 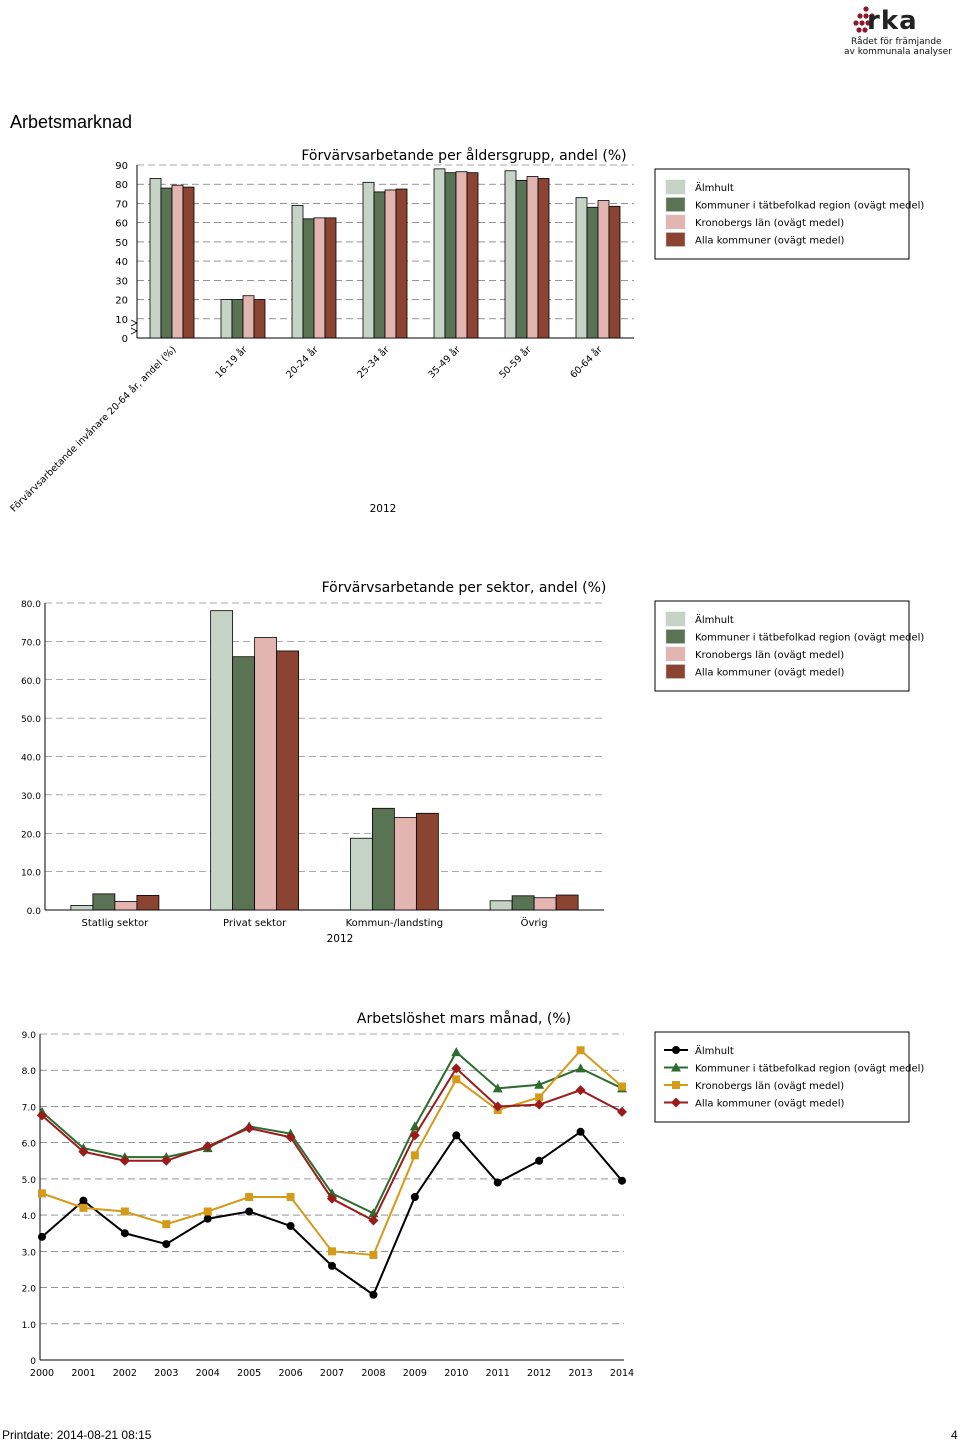 I want to click on y-tick-label: 50.0, so click(x=31, y=720).